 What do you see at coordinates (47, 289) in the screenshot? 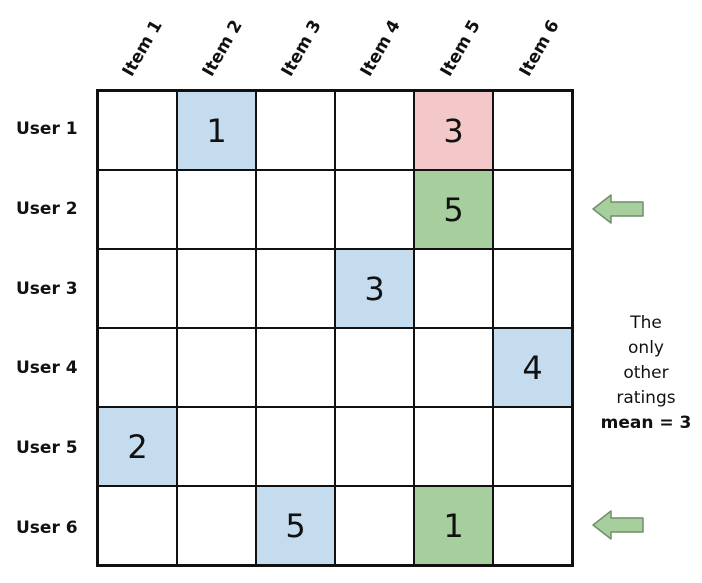
I see `user-header-3: User 3` at bounding box center [47, 289].